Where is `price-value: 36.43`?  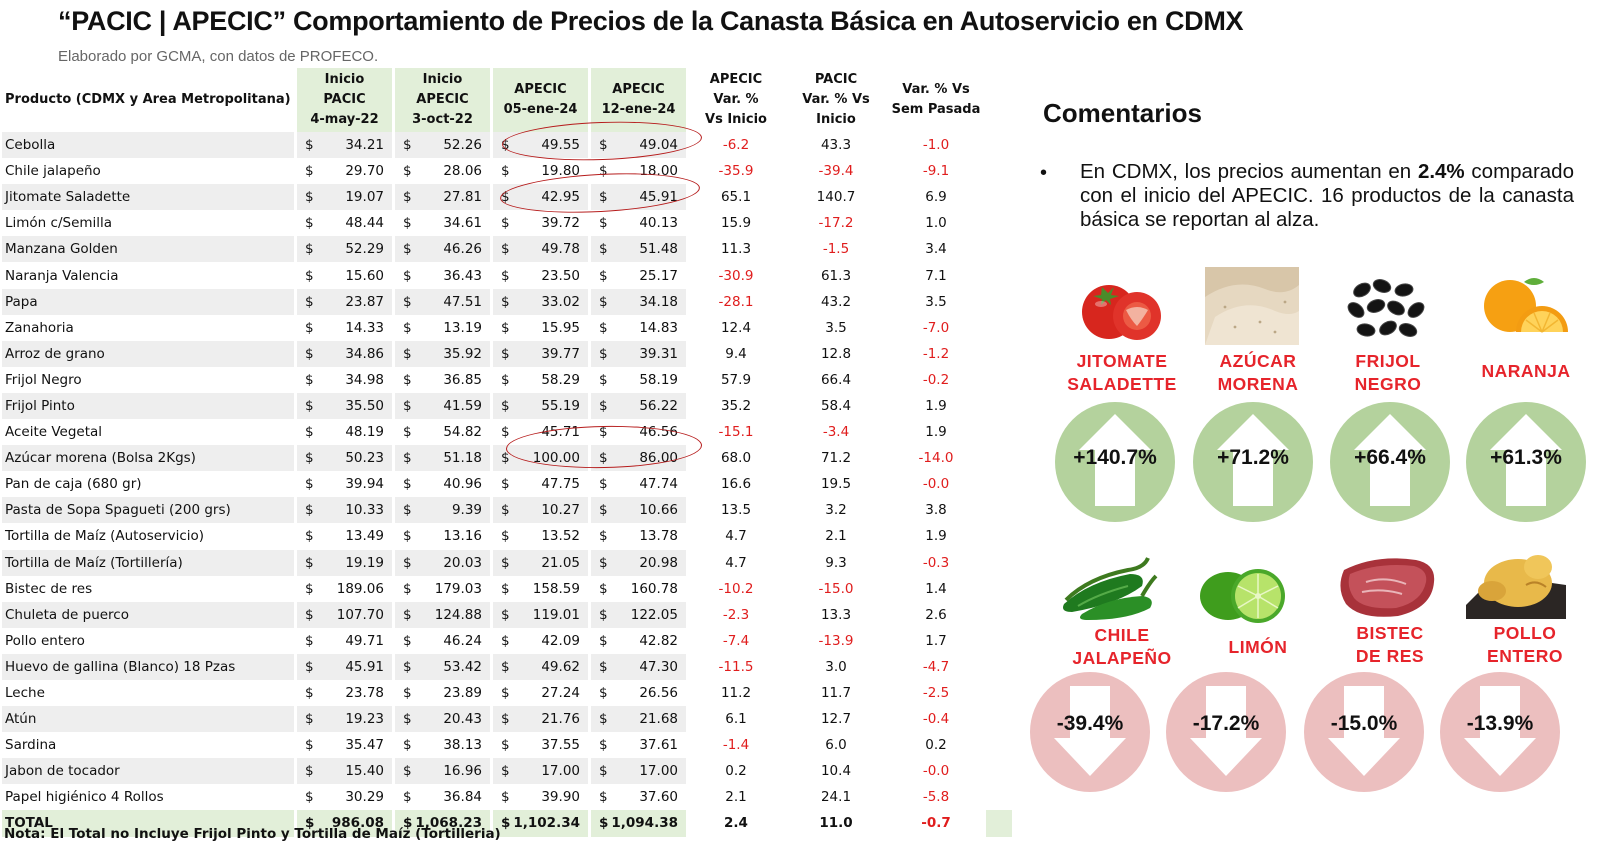 price-value: 36.43 is located at coordinates (462, 275).